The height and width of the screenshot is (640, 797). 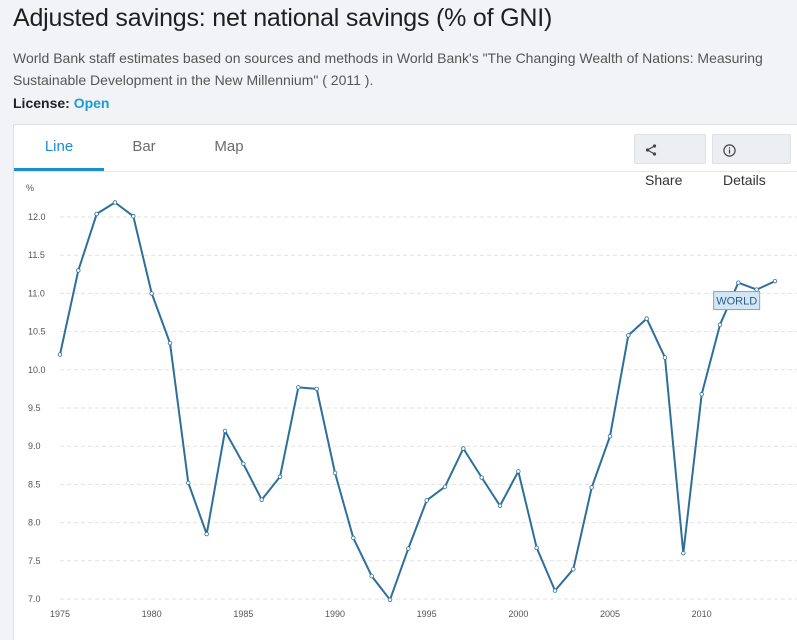 I want to click on license-info: License: Open, so click(x=61, y=103).